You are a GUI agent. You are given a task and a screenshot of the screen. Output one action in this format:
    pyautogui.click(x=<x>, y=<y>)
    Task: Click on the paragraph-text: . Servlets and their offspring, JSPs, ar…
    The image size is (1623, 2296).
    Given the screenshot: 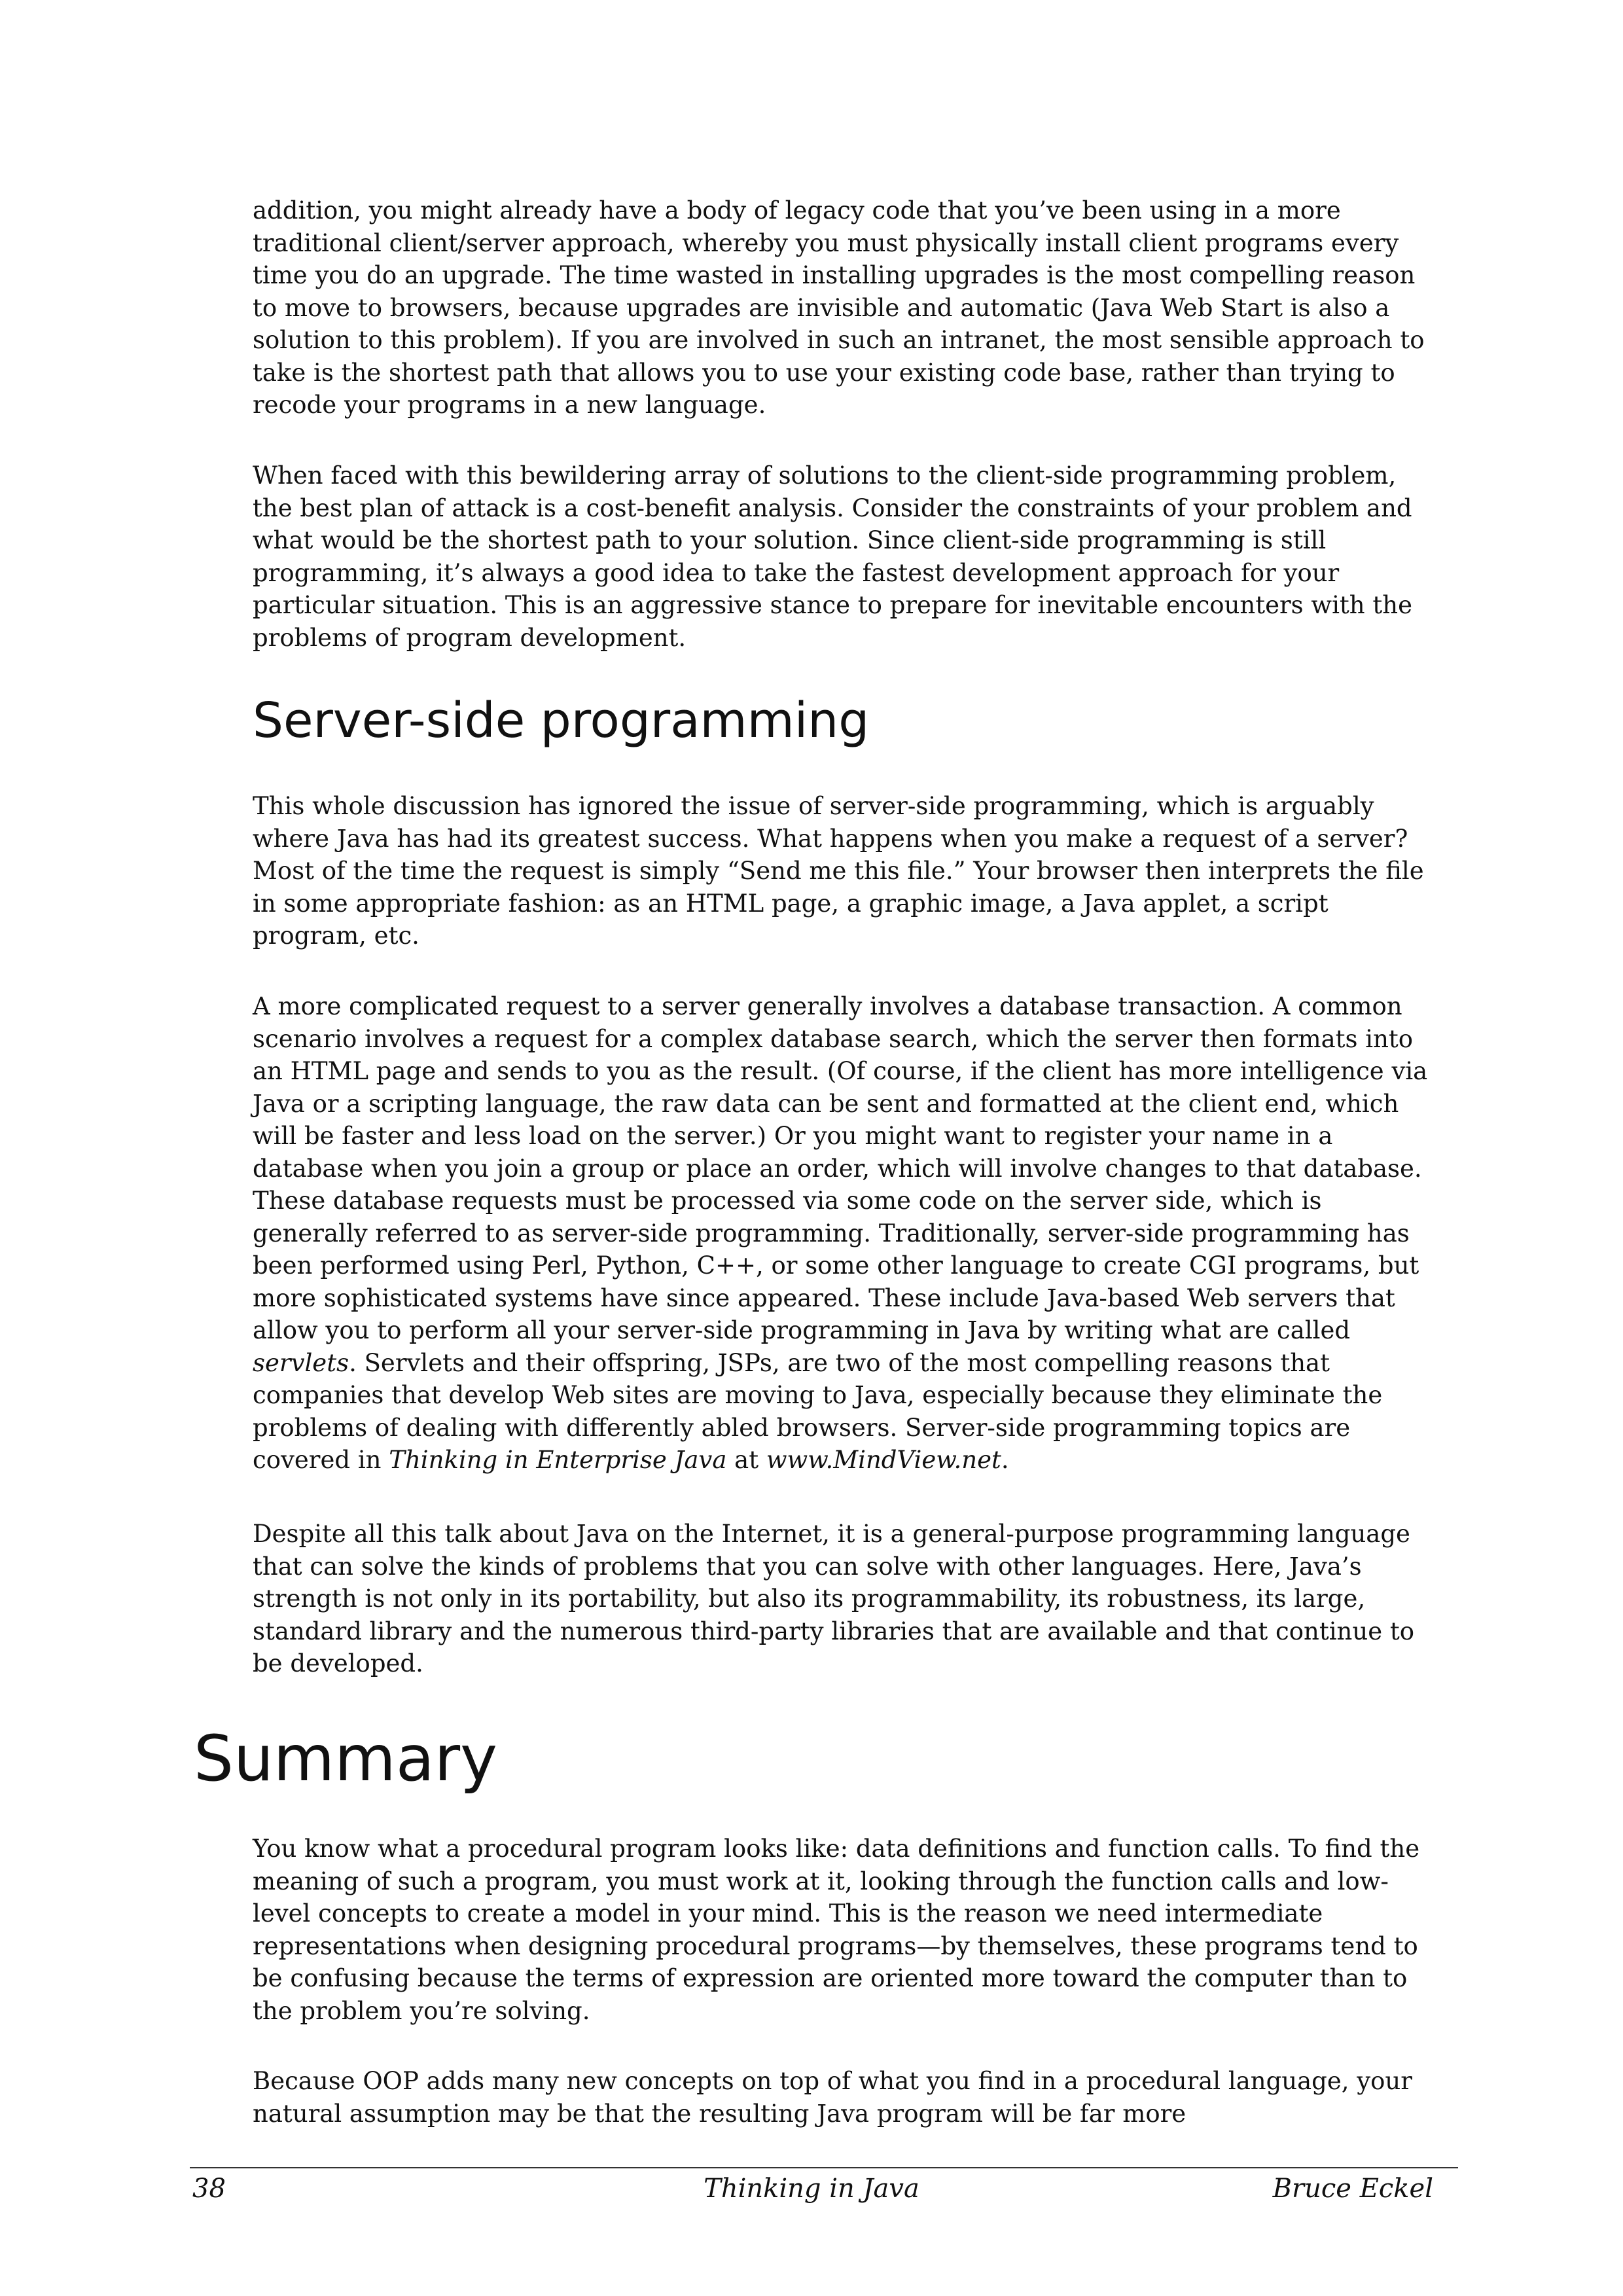 What is the action you would take?
    pyautogui.click(x=818, y=1411)
    